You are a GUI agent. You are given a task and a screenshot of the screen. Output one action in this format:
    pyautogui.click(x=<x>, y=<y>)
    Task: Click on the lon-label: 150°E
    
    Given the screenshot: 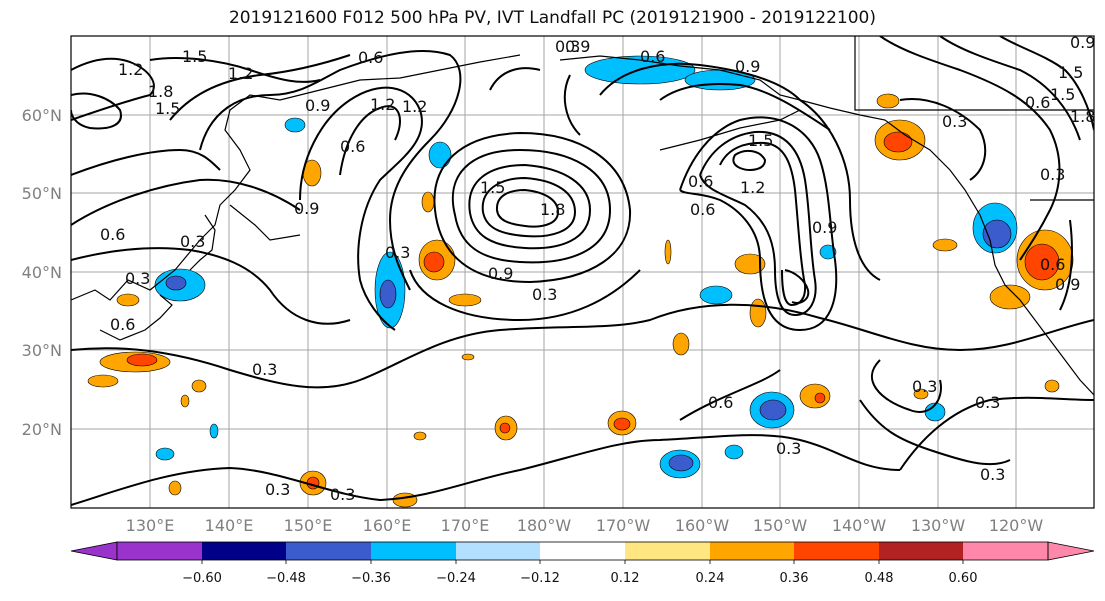 What is the action you would take?
    pyautogui.click(x=308, y=525)
    